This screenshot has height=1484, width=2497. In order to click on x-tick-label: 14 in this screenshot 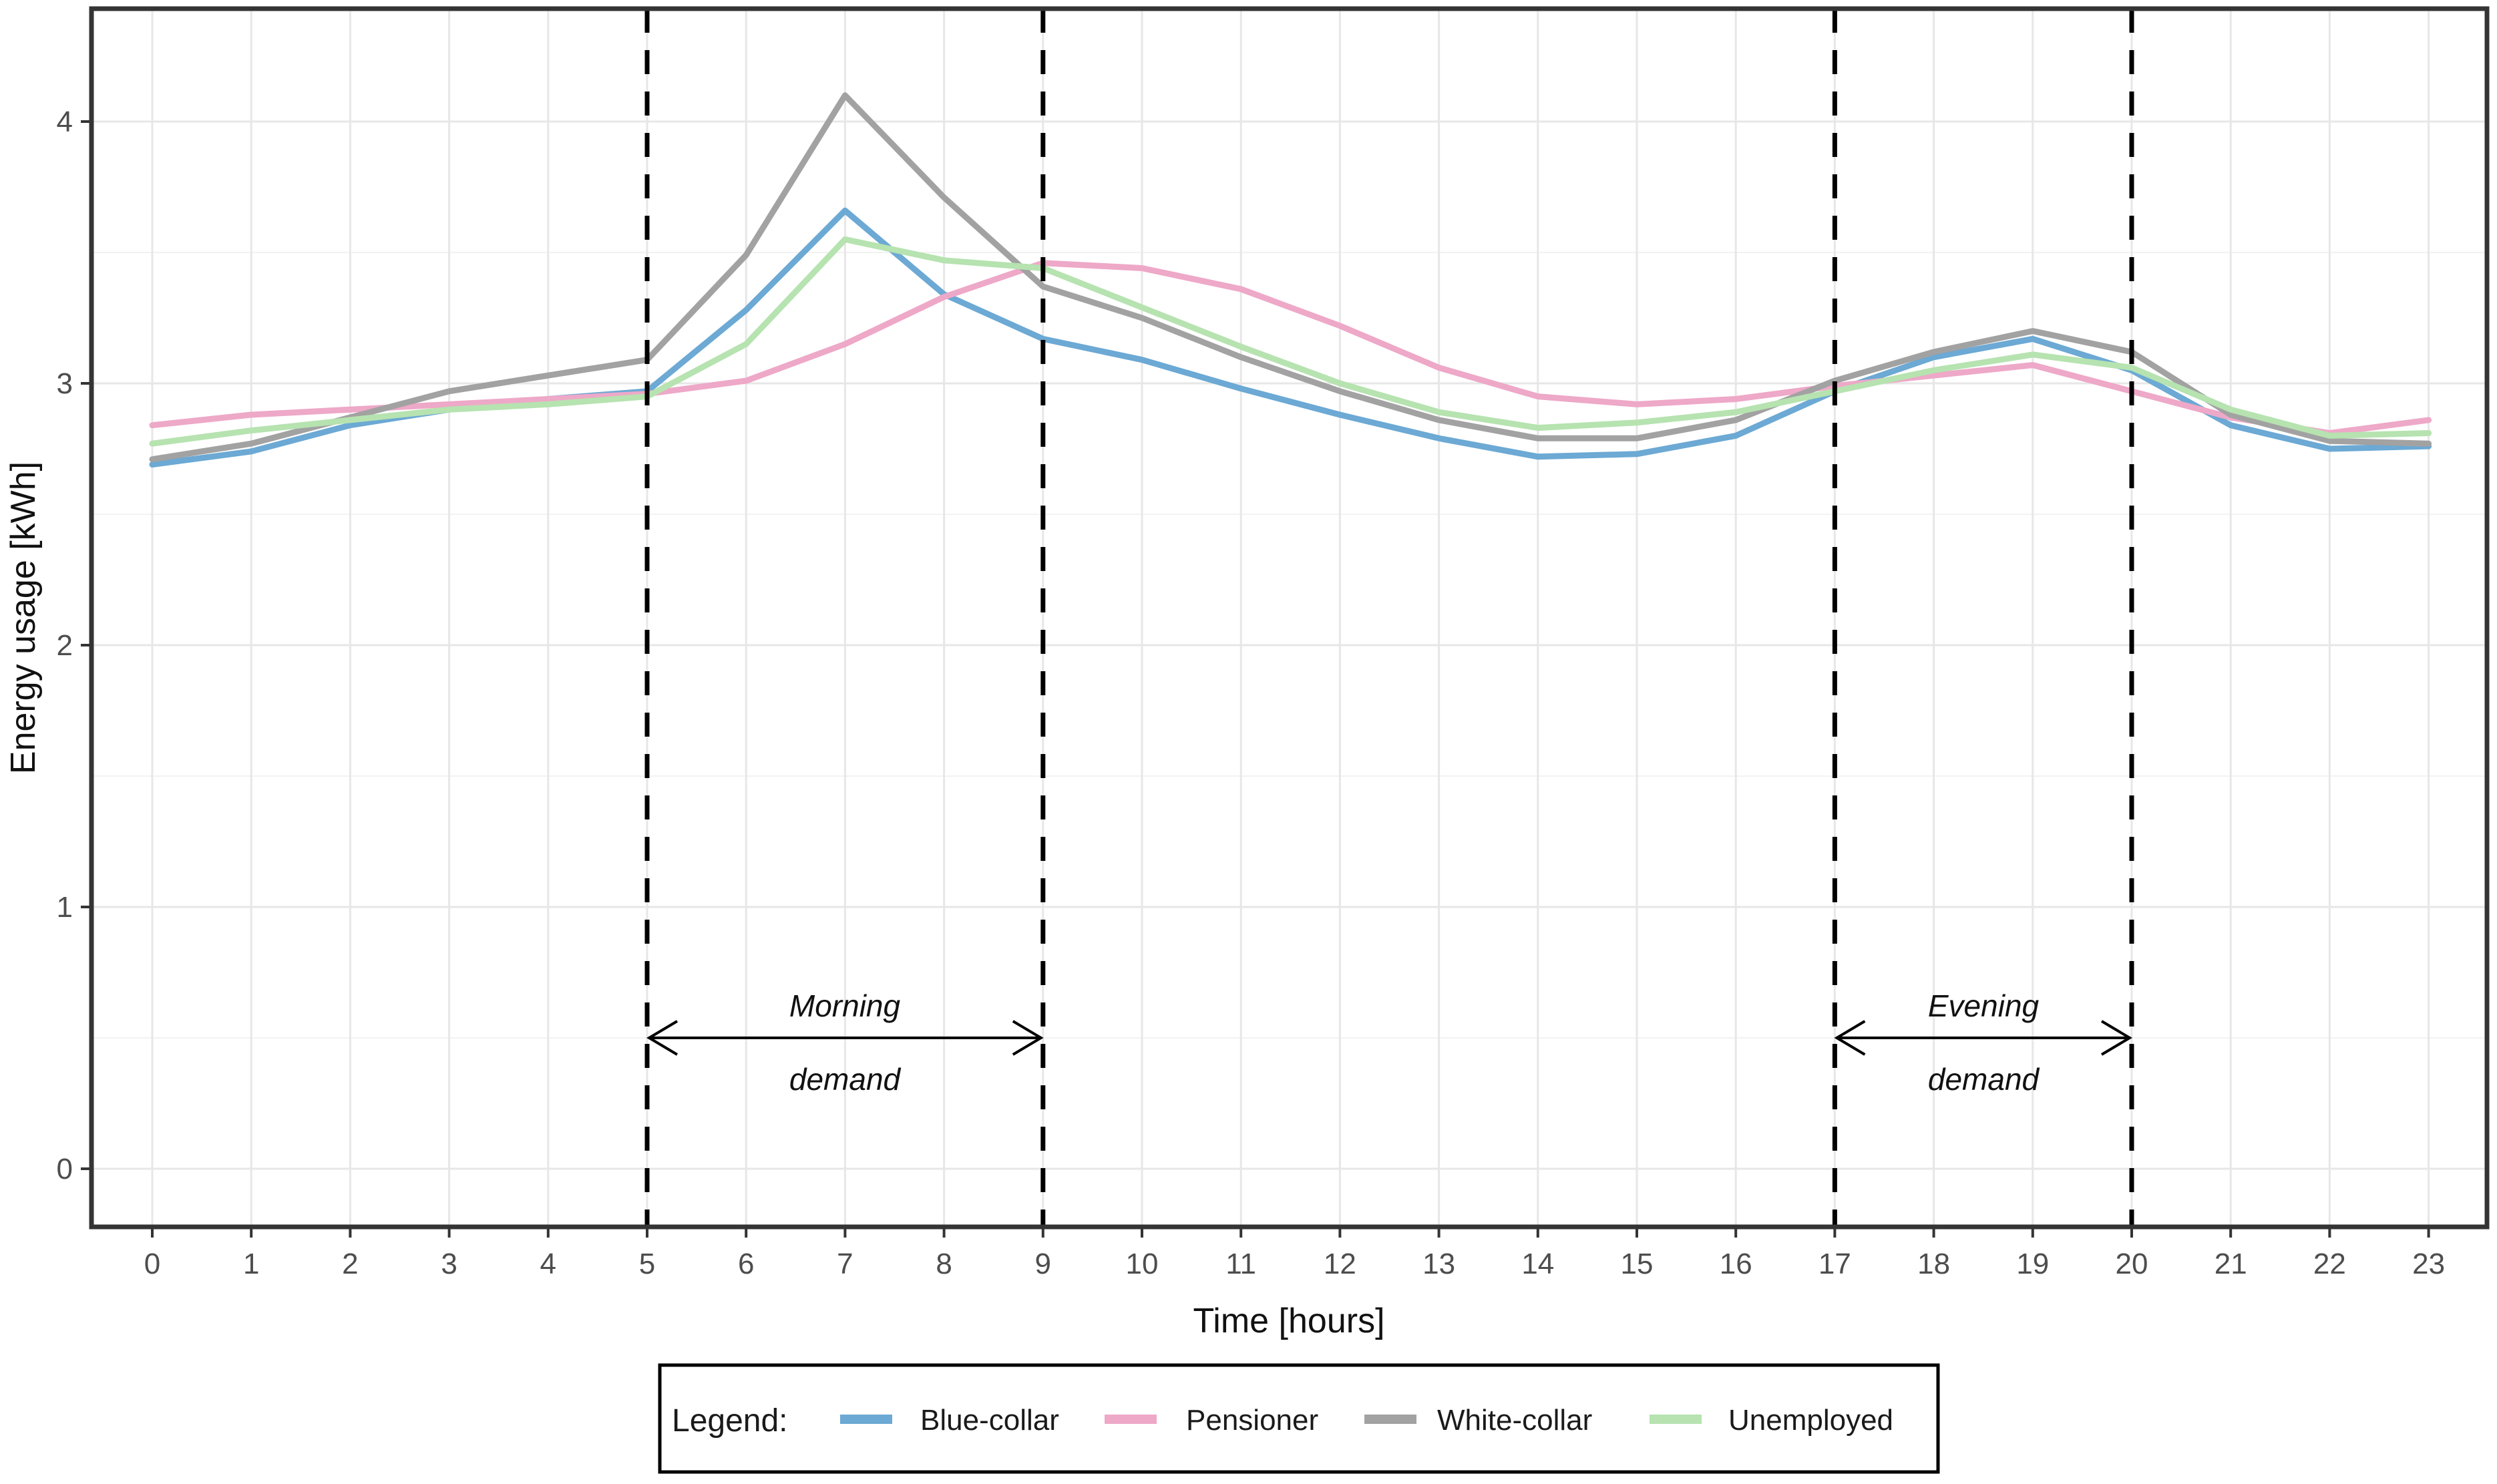, I will do `click(1537, 1264)`.